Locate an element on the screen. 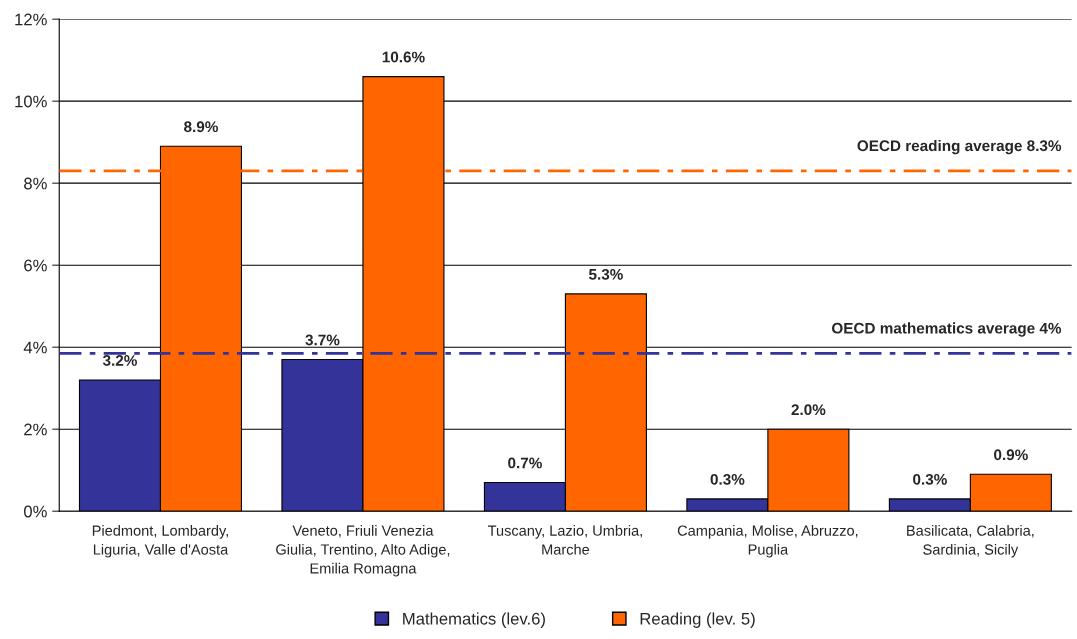  data-label: 5.3% is located at coordinates (605, 274).